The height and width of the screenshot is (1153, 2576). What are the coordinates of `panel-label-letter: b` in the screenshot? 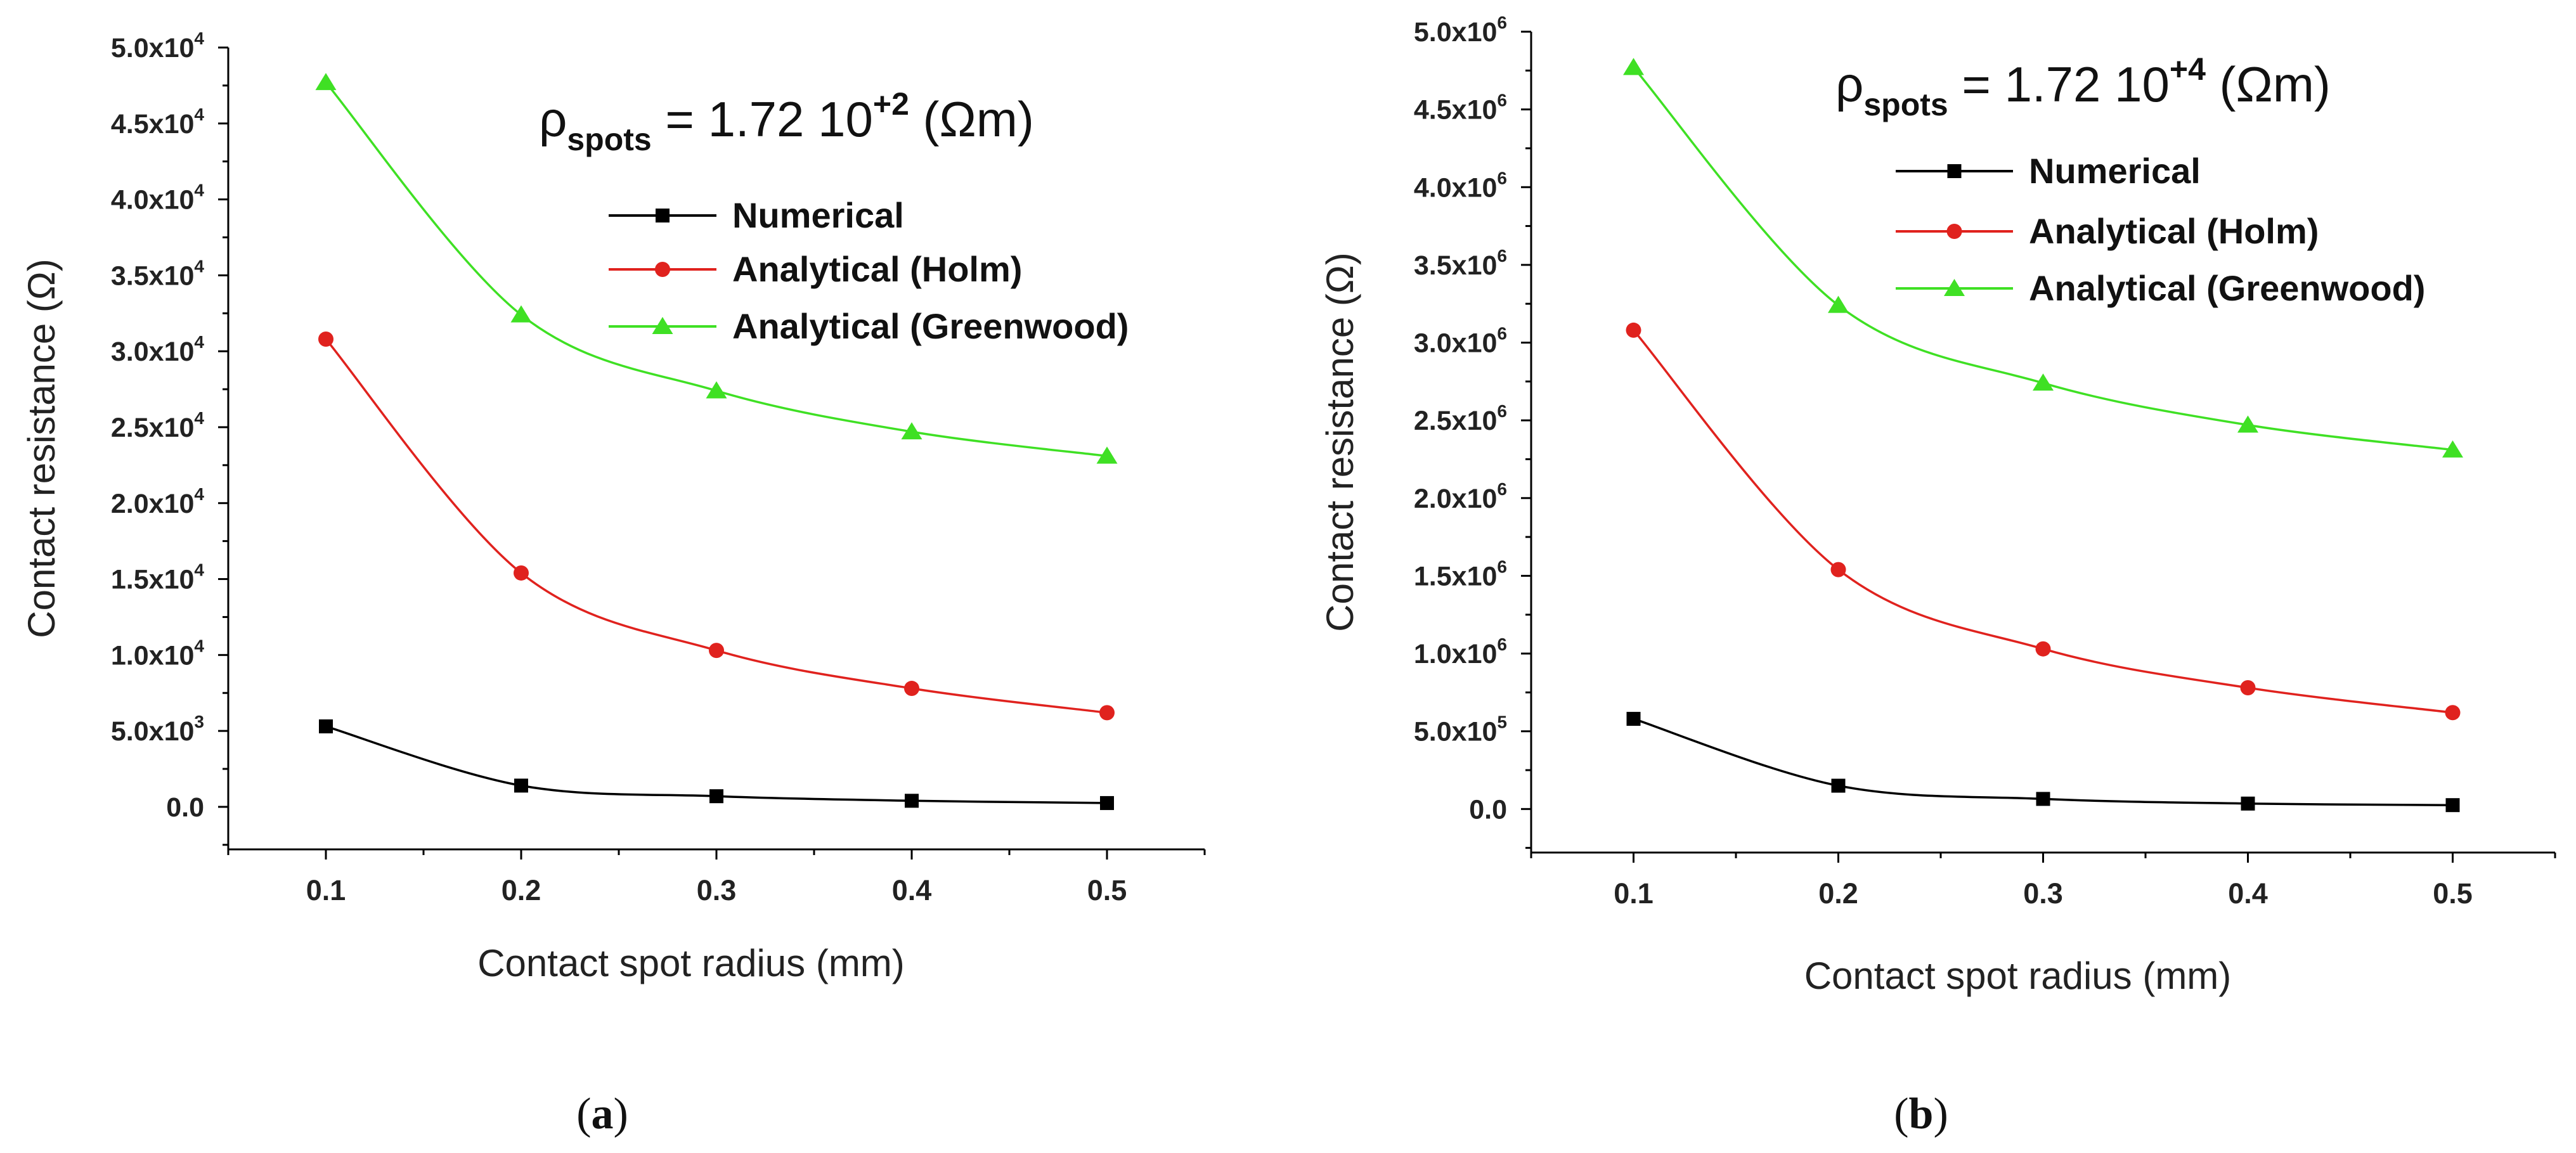 It's located at (1921, 1114).